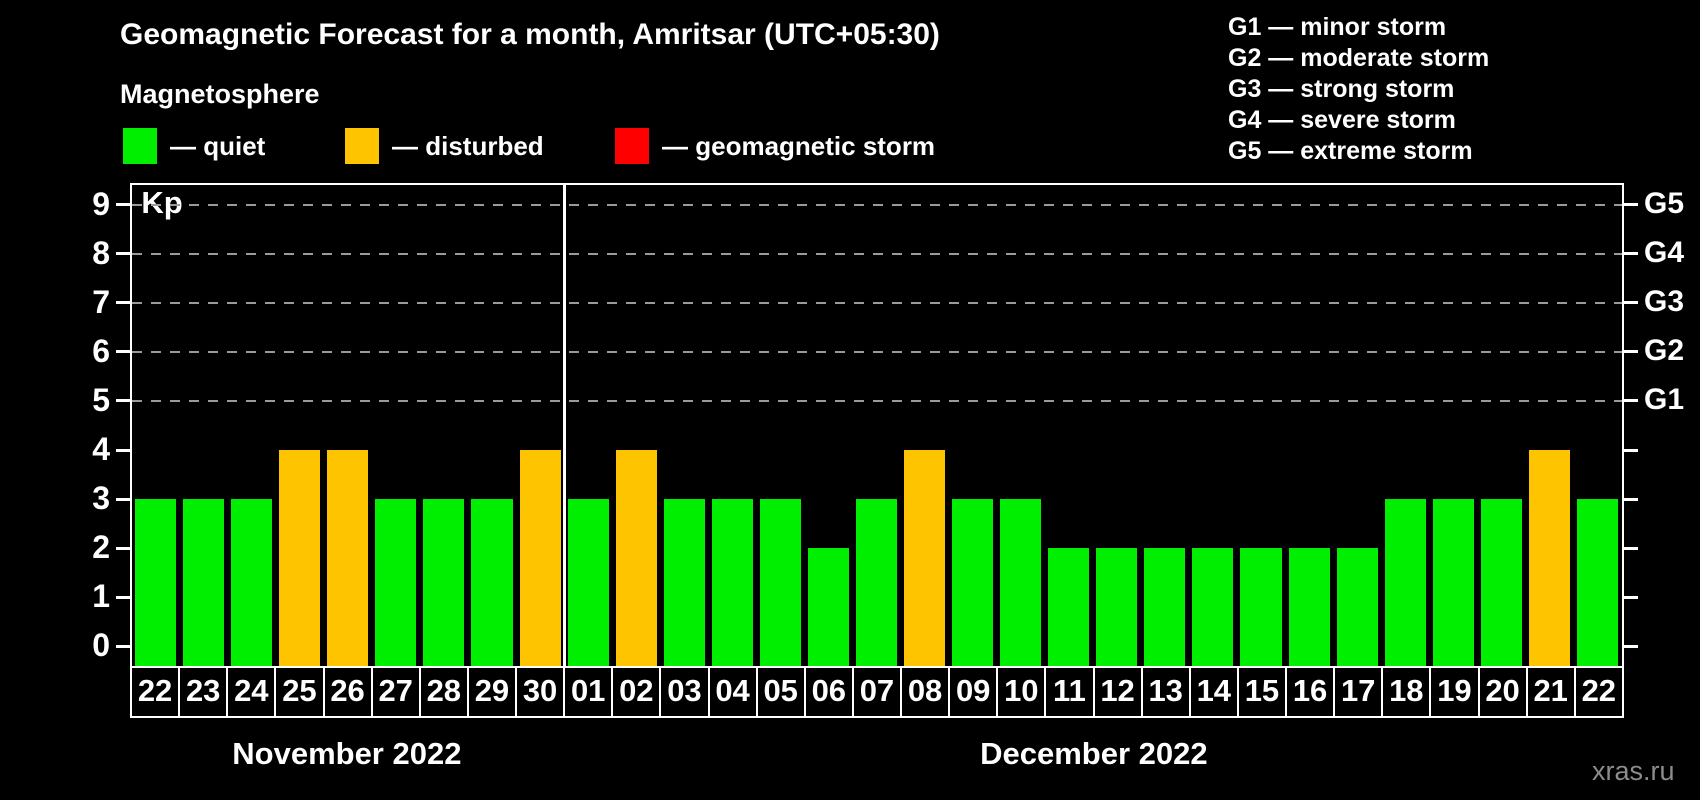 The image size is (1700, 800). I want to click on quiet-color-swatch-icon, so click(140, 146).